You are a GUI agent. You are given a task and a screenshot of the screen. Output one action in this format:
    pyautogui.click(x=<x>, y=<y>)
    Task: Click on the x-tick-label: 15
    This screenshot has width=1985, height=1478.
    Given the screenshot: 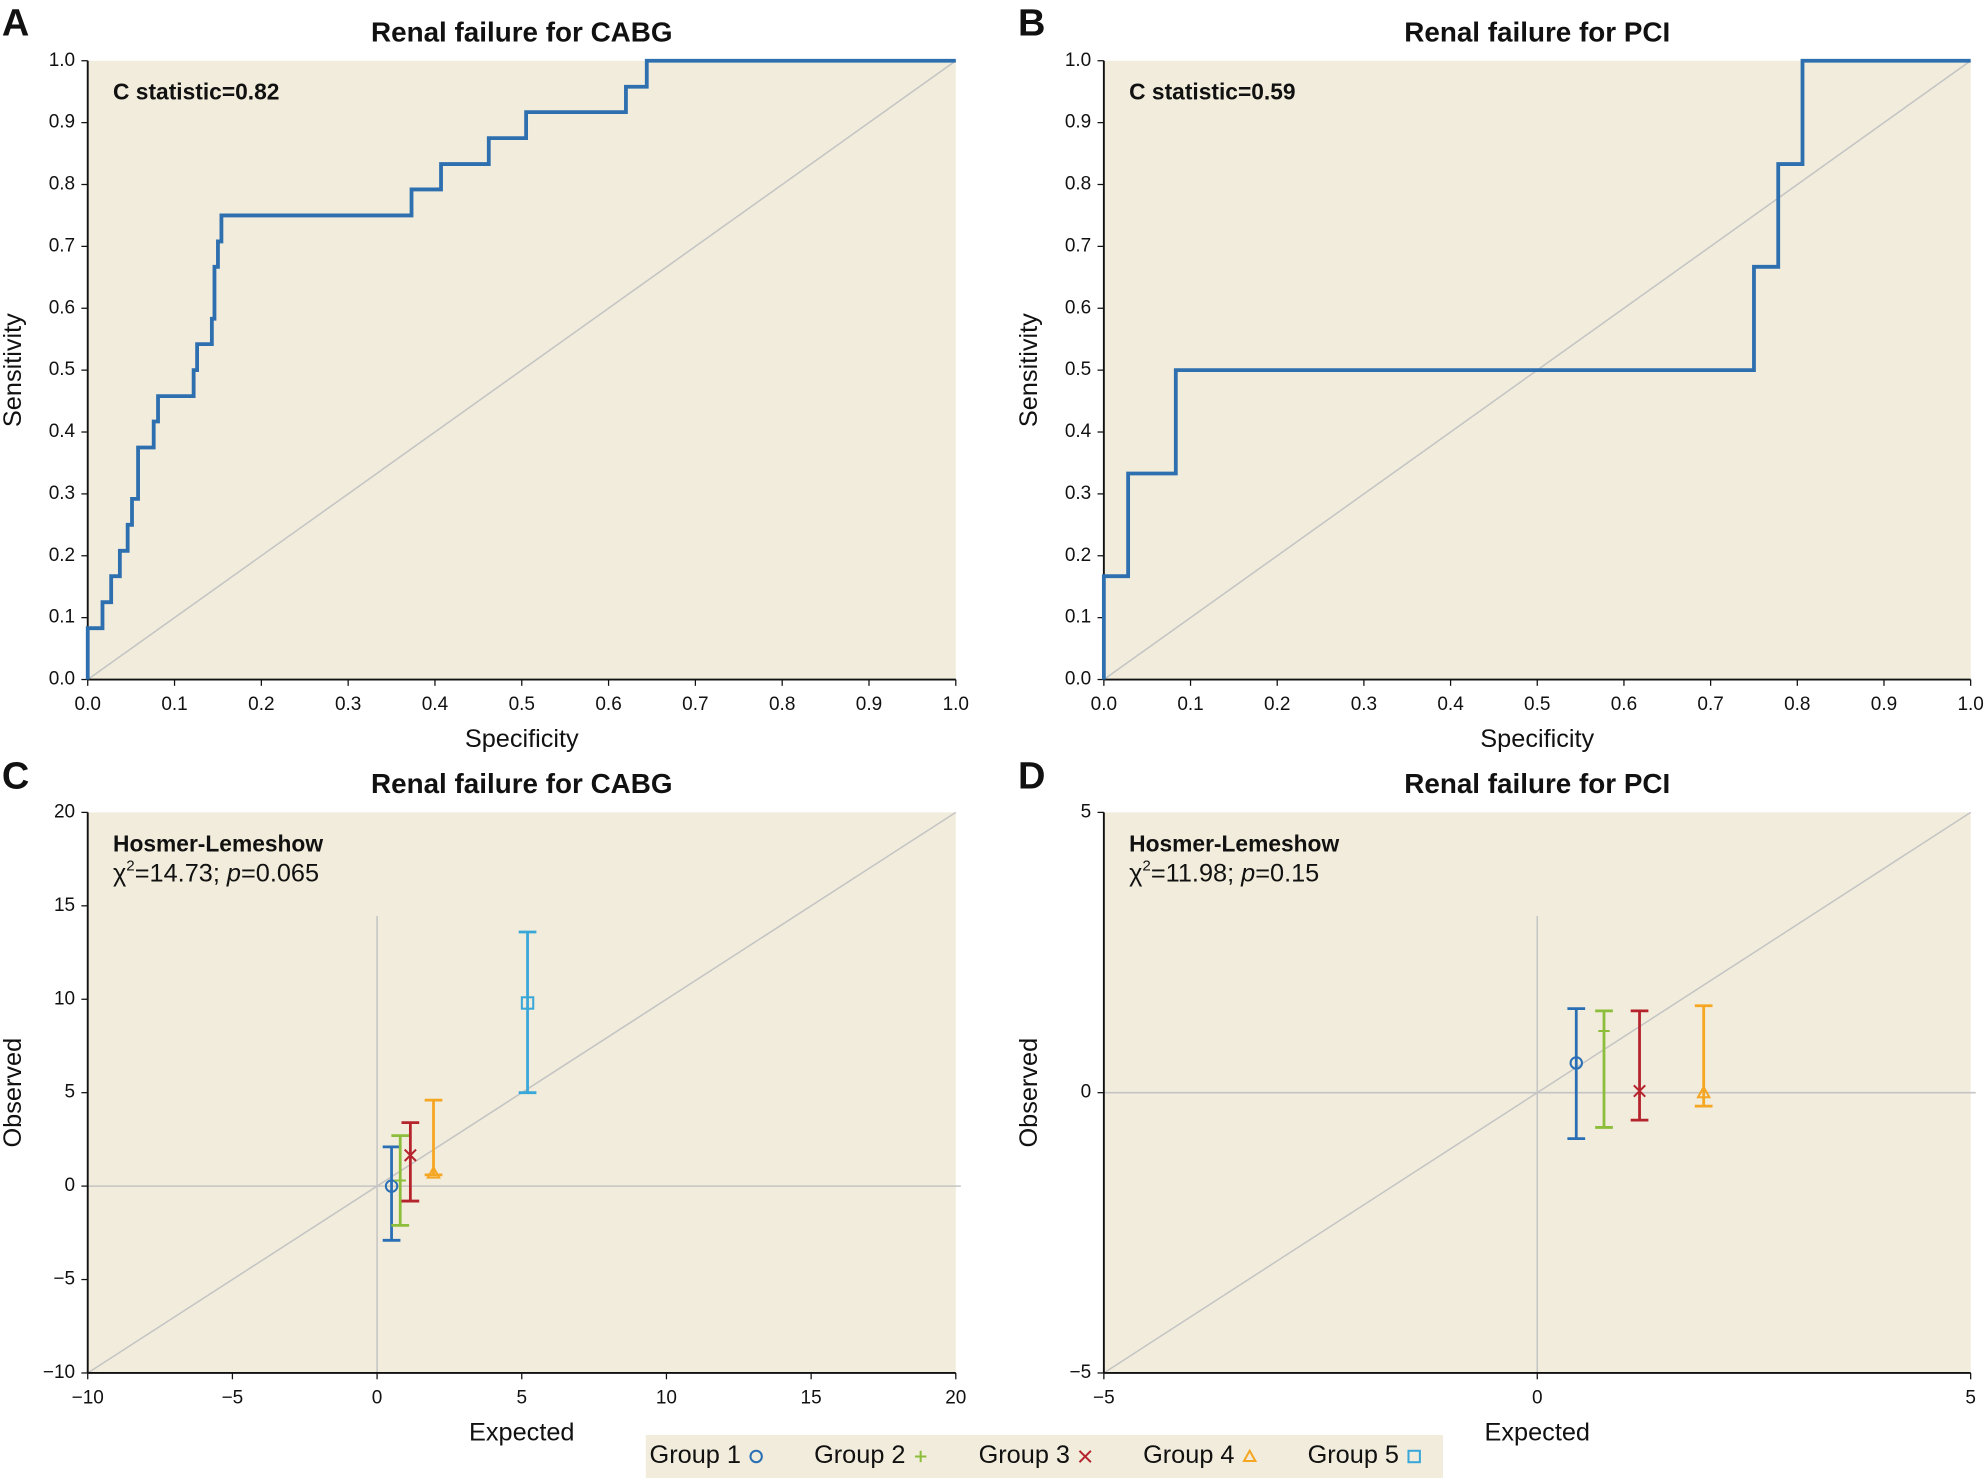 What is the action you would take?
    pyautogui.click(x=811, y=1397)
    